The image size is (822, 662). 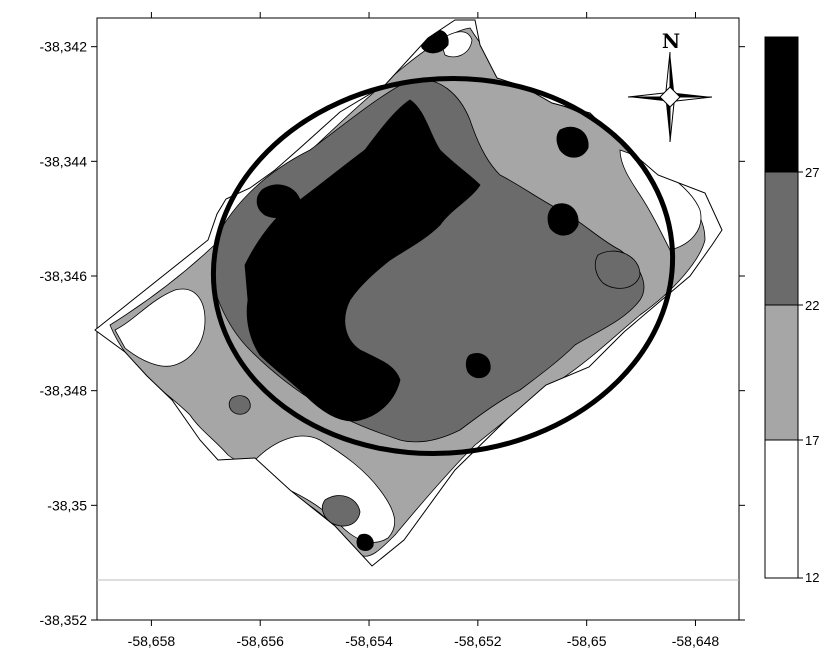 I want to click on y-tick-label: -38,348, so click(x=64, y=391).